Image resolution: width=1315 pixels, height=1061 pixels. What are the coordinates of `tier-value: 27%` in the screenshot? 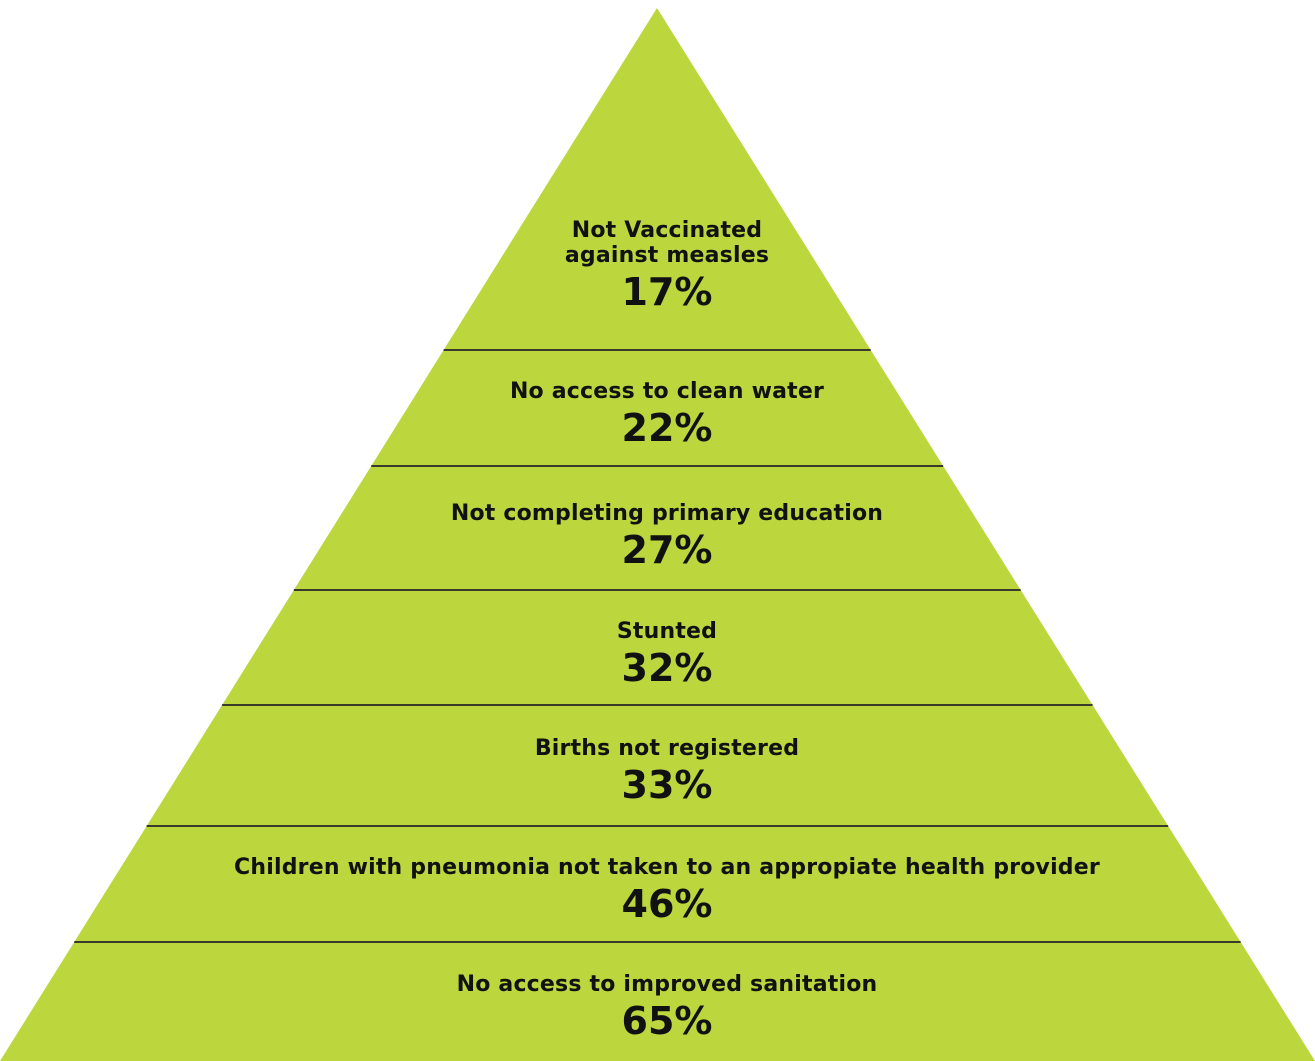 It's located at (667, 550).